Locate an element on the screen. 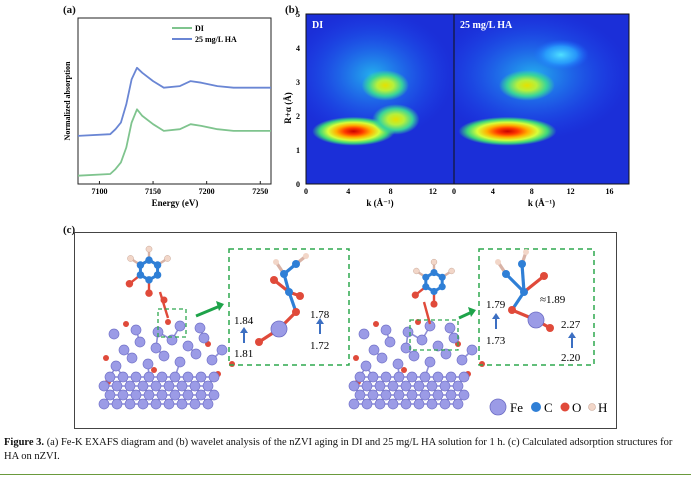  y-tick-label: 4 is located at coordinates (298, 48).